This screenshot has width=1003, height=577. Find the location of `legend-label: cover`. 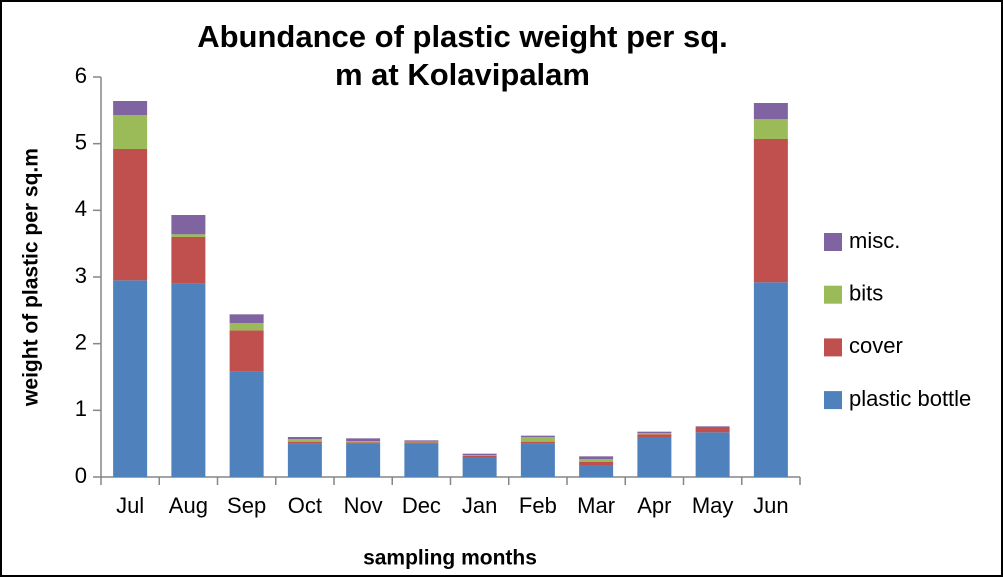

legend-label: cover is located at coordinates (876, 345).